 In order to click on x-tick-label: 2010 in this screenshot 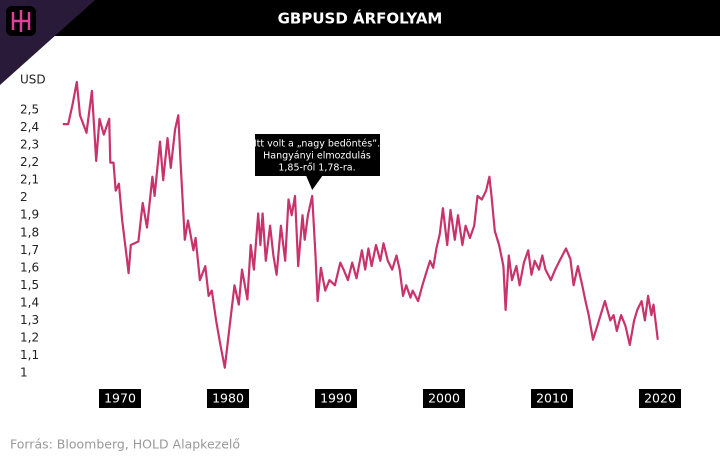, I will do `click(552, 398)`.